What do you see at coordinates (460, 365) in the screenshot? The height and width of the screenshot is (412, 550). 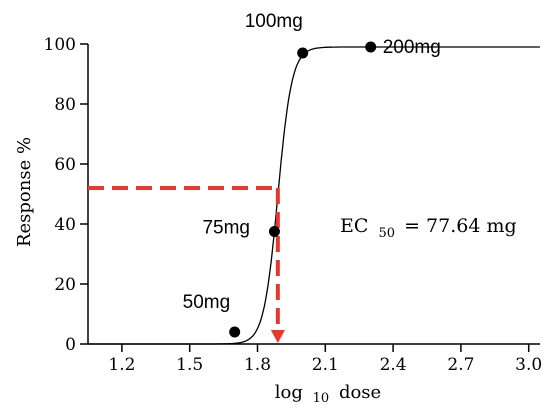 I see `x-tick-label: 2.7` at bounding box center [460, 365].